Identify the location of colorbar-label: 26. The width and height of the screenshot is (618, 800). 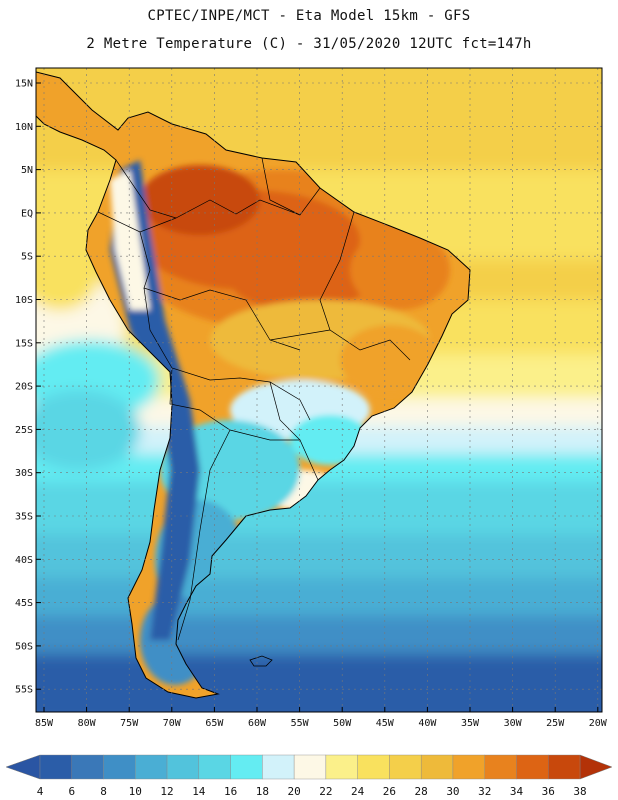
(389, 791).